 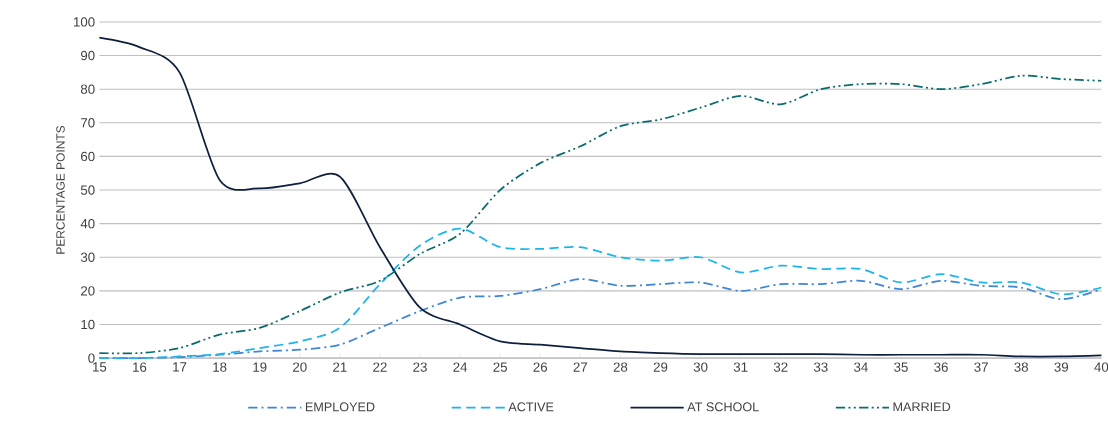 I want to click on x-tick-label: 23, so click(x=420, y=367).